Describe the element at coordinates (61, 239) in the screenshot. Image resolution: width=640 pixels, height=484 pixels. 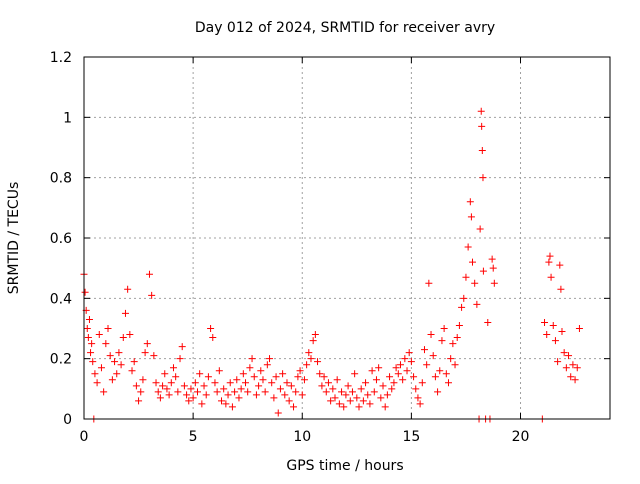
I see `y-tick-label: 0.6` at that location.